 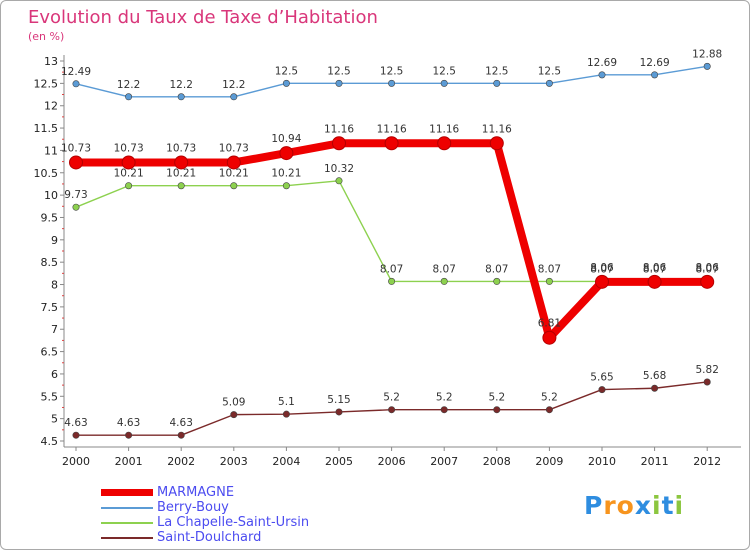 I want to click on data-label-saint-doulchard: 5.2, so click(x=549, y=398).